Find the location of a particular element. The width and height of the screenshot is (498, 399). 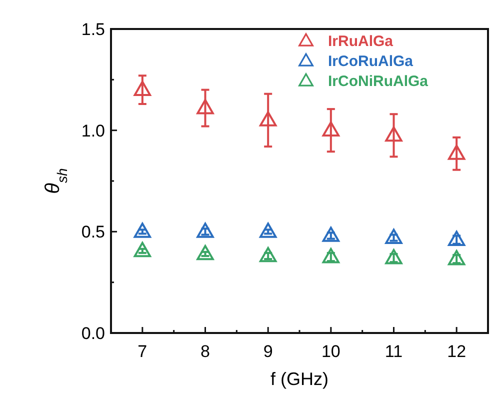

legend-label: IrCoRuAlGa is located at coordinates (371, 61).